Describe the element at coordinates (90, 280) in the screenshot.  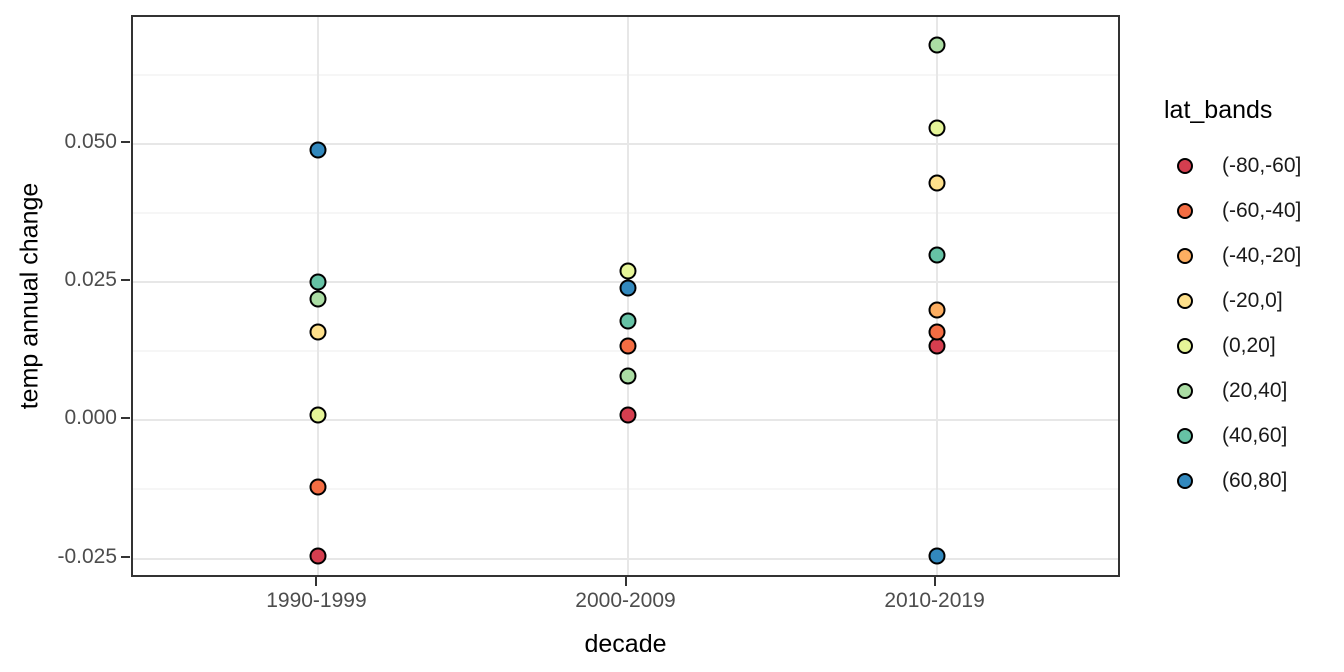
I see `y-axis-tick-label: 0.025` at that location.